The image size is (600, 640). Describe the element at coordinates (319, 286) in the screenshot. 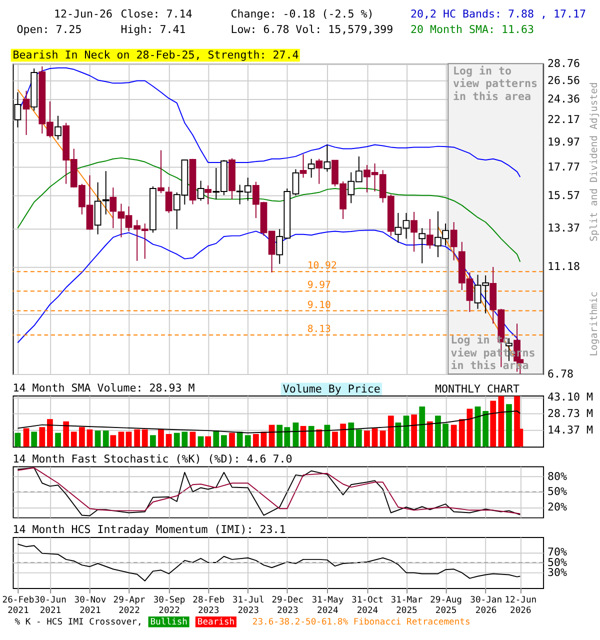

I see `ref-line-label: 9.97` at that location.